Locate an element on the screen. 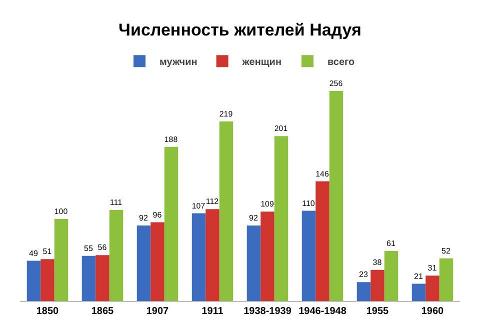 Image resolution: width=480 pixels, height=336 pixels. x-tick-label: 1907 is located at coordinates (158, 311).